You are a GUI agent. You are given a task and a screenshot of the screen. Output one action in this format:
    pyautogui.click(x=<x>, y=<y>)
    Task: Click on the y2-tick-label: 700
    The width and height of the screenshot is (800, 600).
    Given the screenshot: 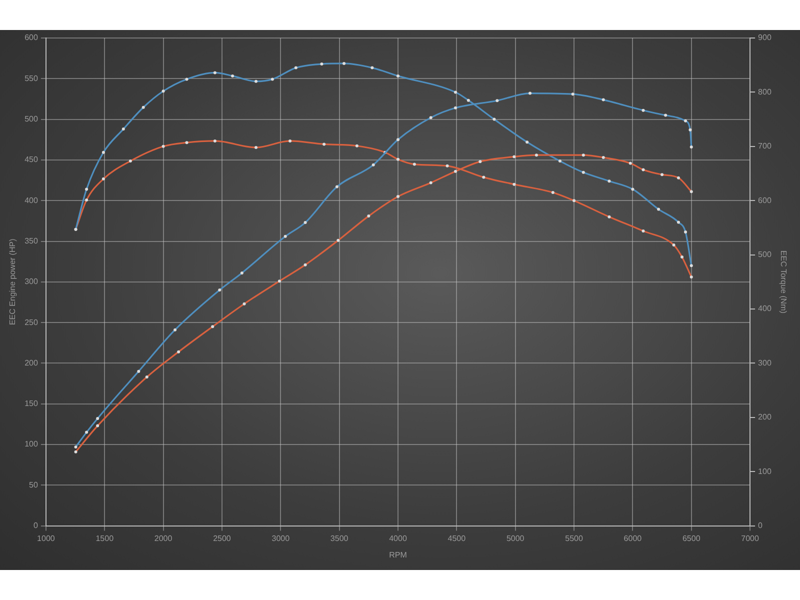 What is the action you would take?
    pyautogui.click(x=765, y=146)
    